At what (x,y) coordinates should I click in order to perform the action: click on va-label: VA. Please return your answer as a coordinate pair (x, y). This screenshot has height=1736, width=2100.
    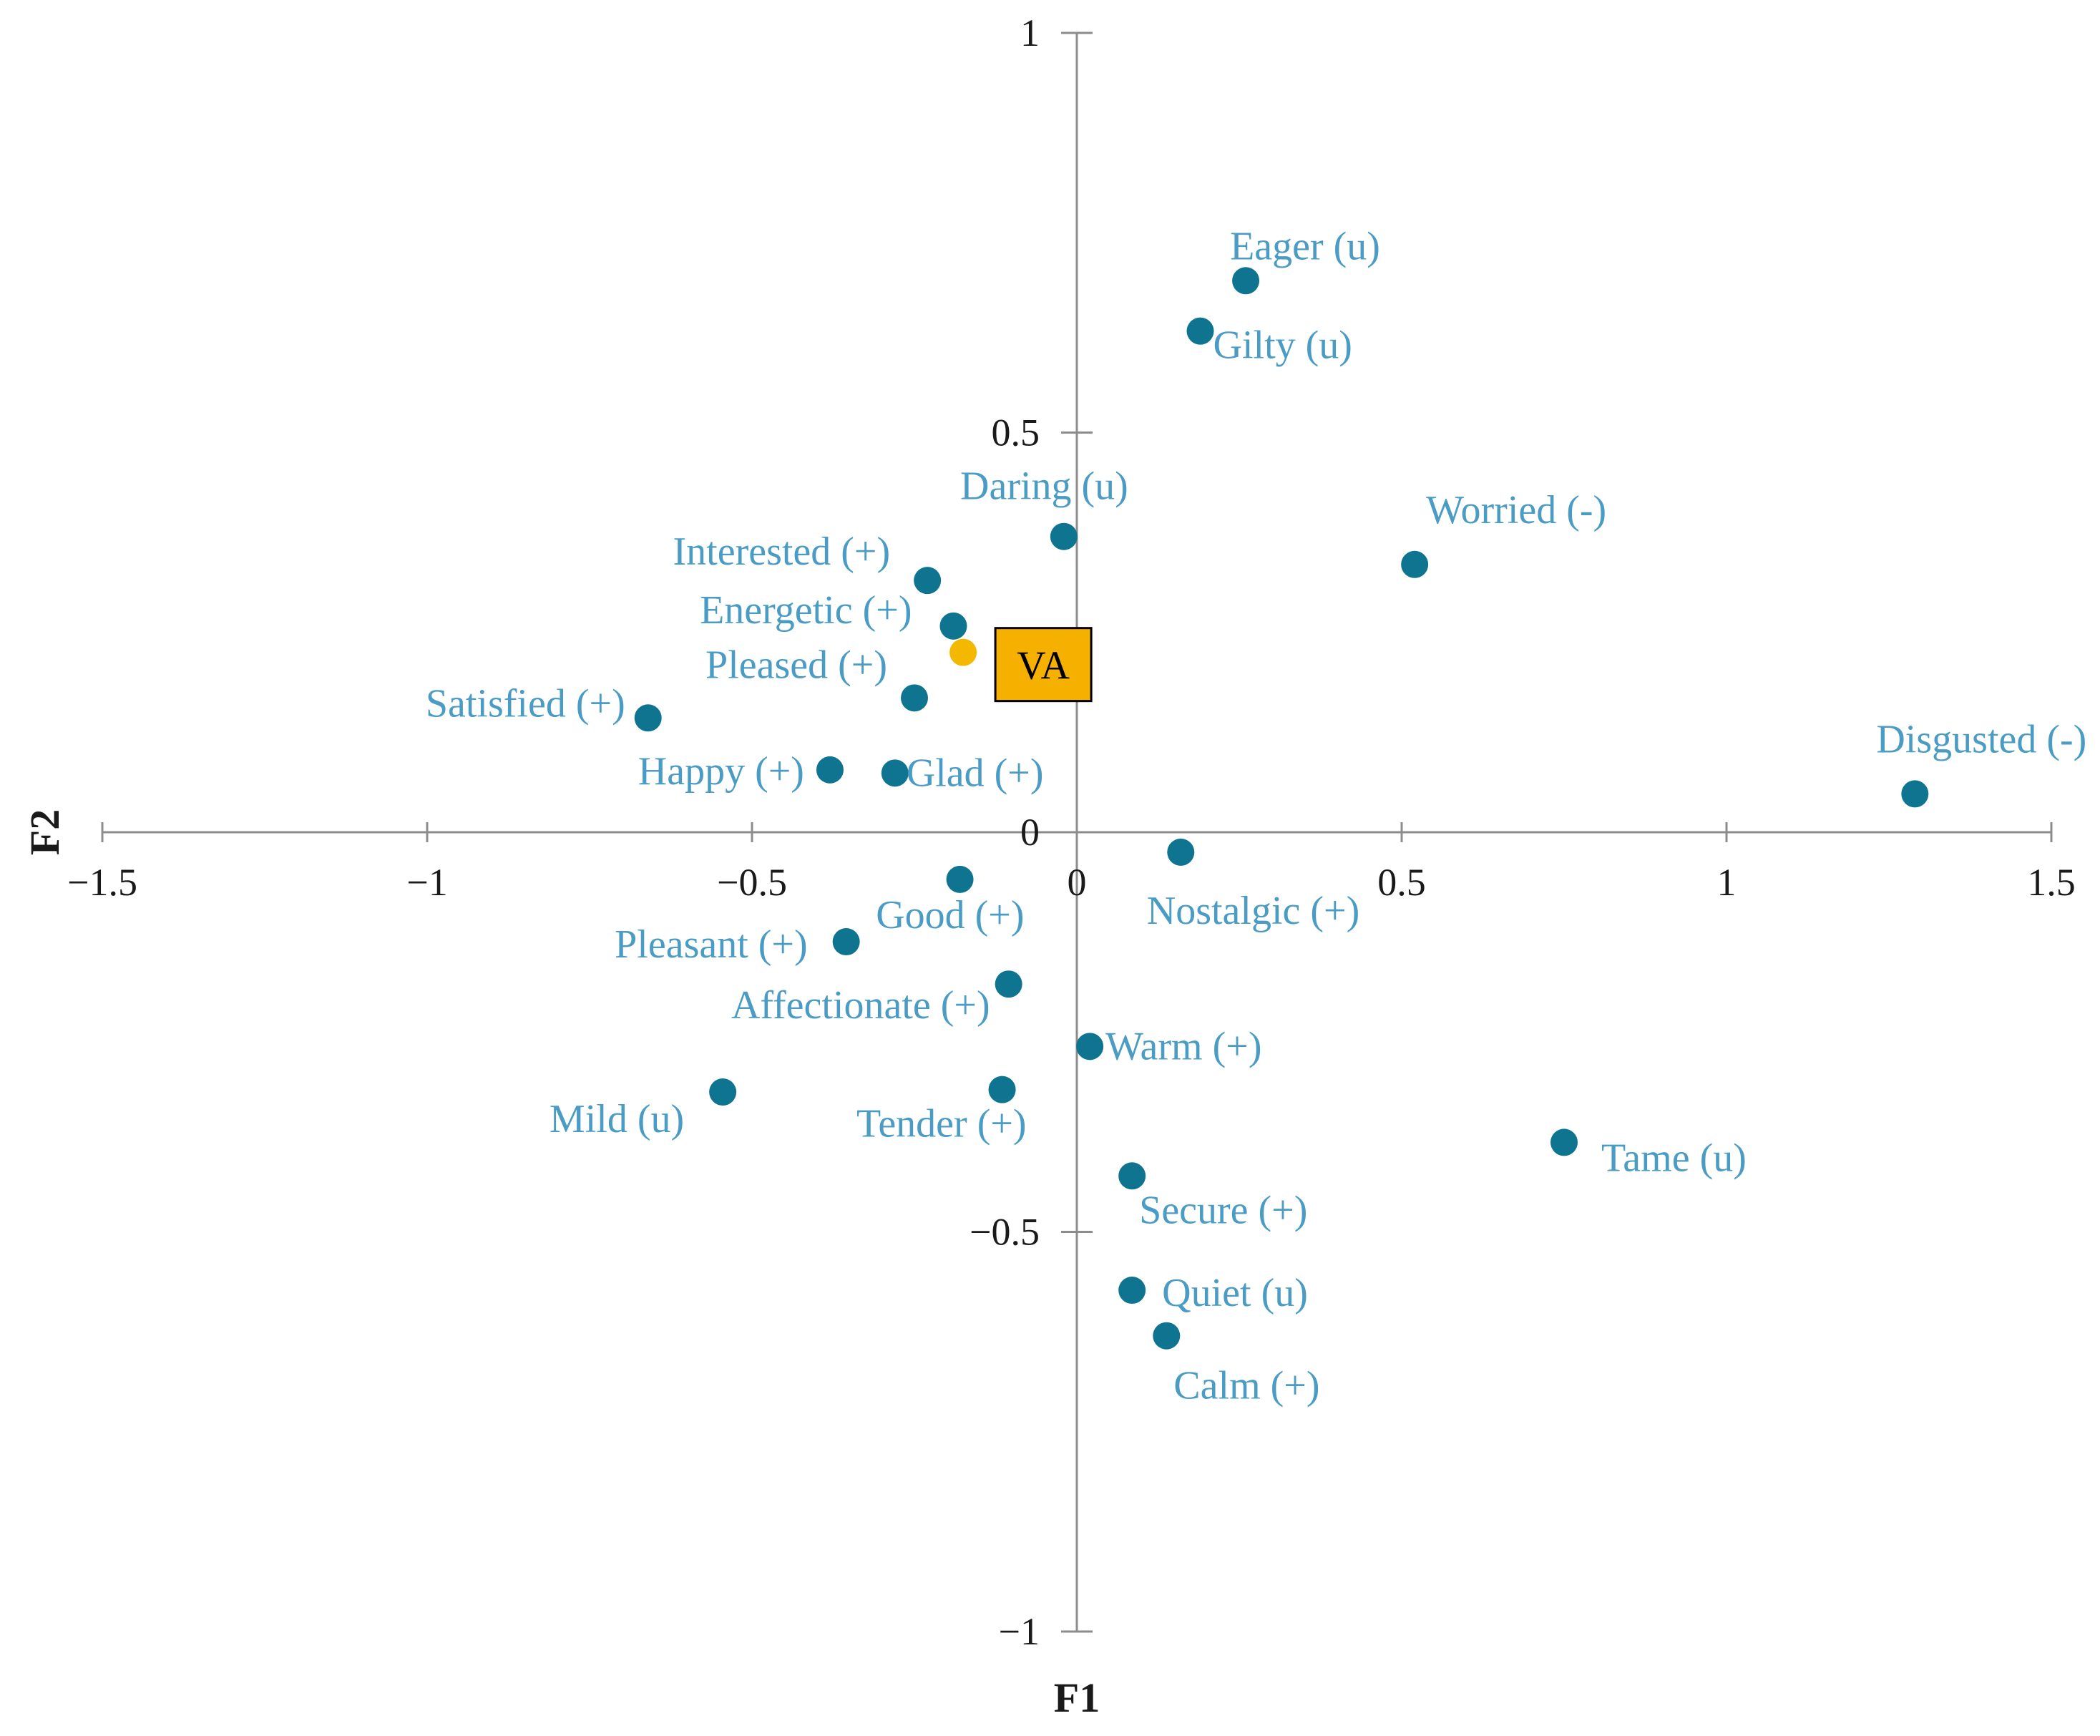
    Looking at the image, I should click on (1043, 666).